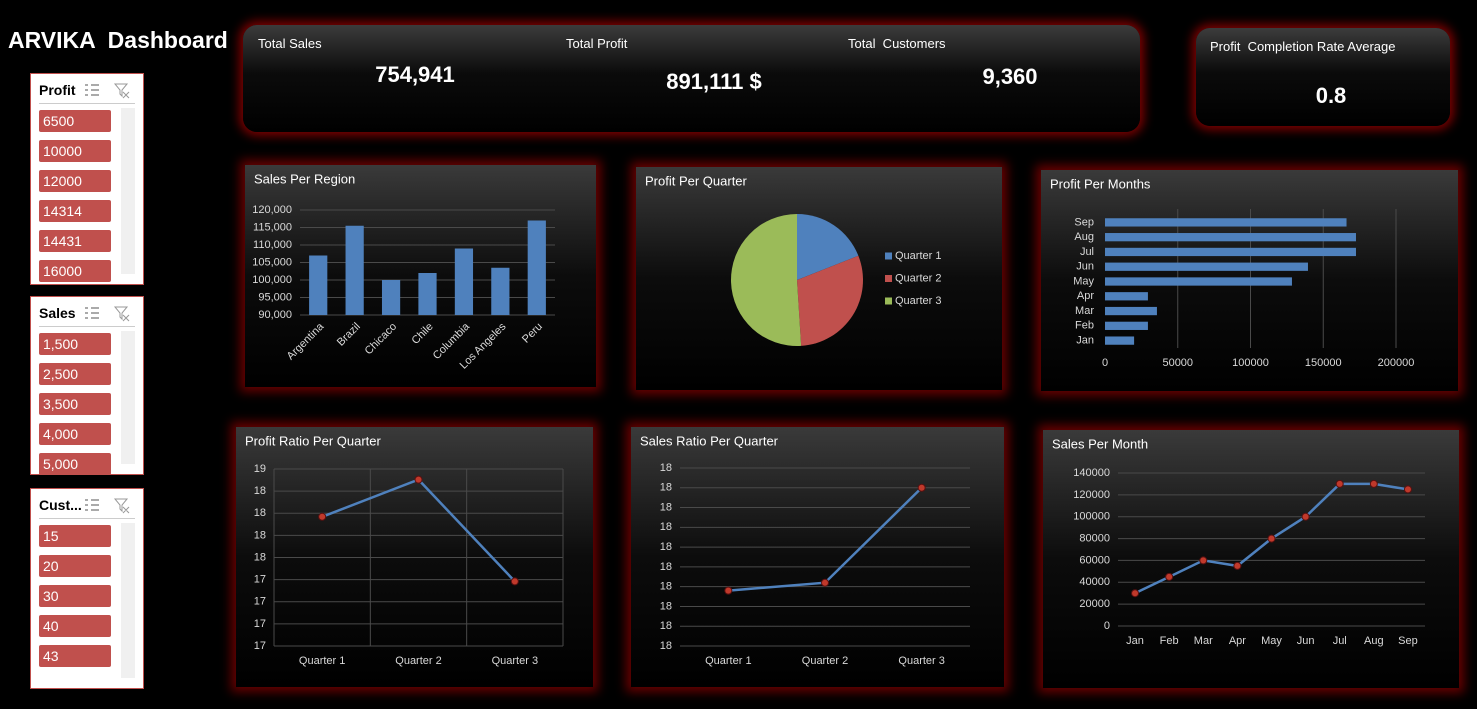  What do you see at coordinates (897, 43) in the screenshot?
I see `kpi-label: Total Customers` at bounding box center [897, 43].